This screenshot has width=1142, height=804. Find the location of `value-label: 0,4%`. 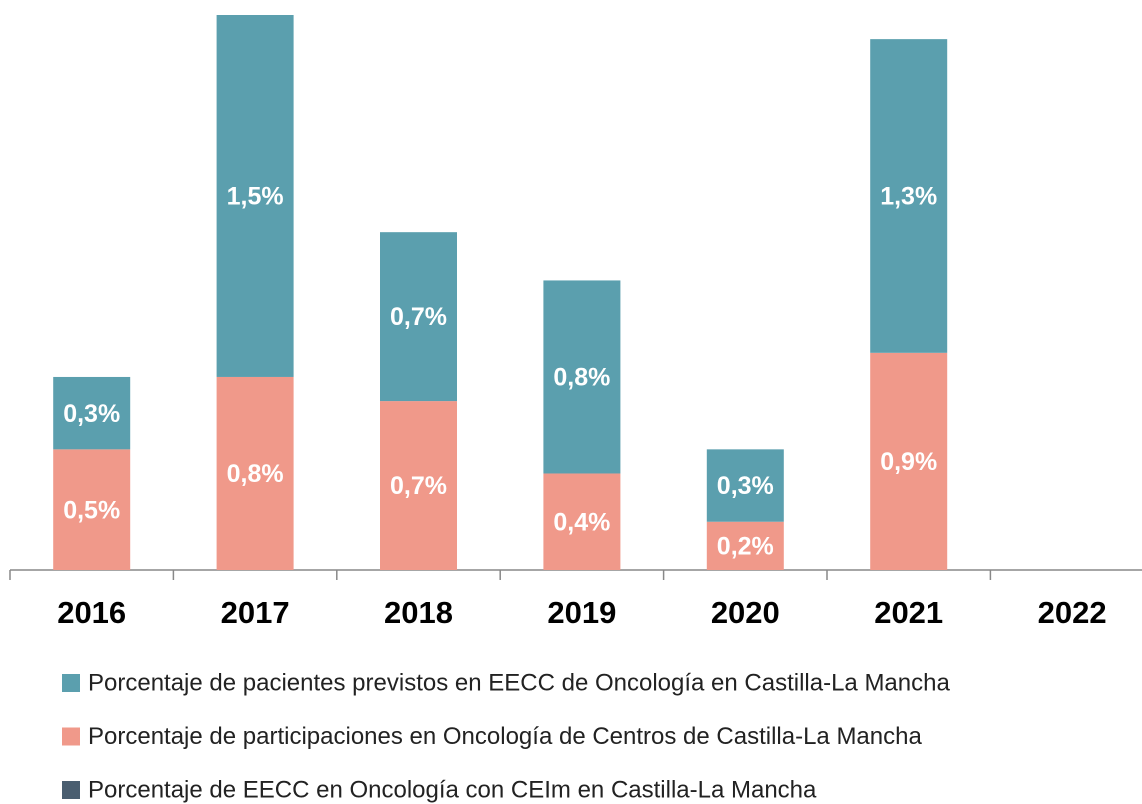

value-label: 0,4% is located at coordinates (581, 522).